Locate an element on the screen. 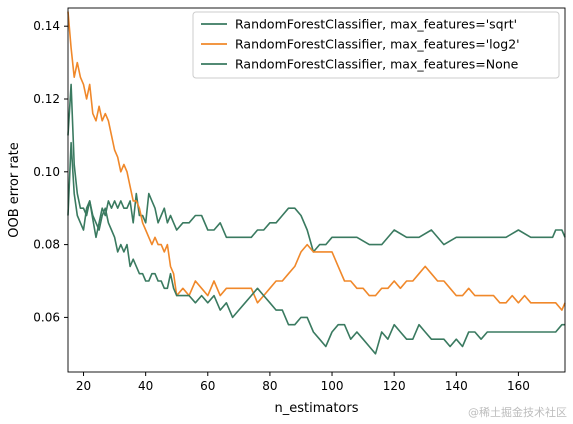 The height and width of the screenshot is (424, 573). x-tick-label: 120 is located at coordinates (394, 386).